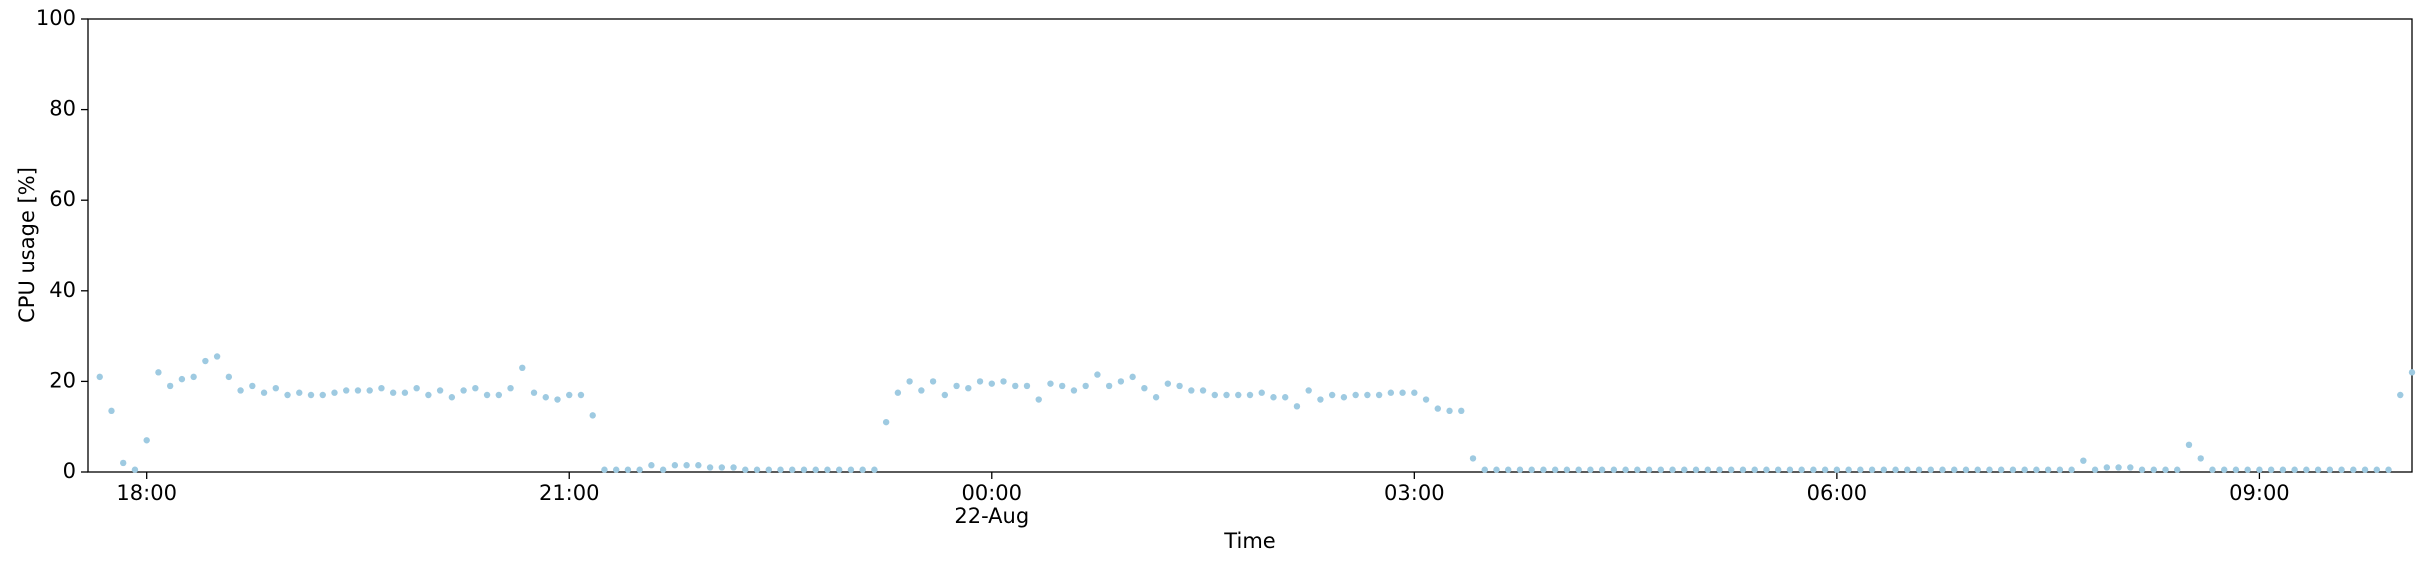 The width and height of the screenshot is (2424, 562). I want to click on x-tick-label: 06:00, so click(1837, 493).